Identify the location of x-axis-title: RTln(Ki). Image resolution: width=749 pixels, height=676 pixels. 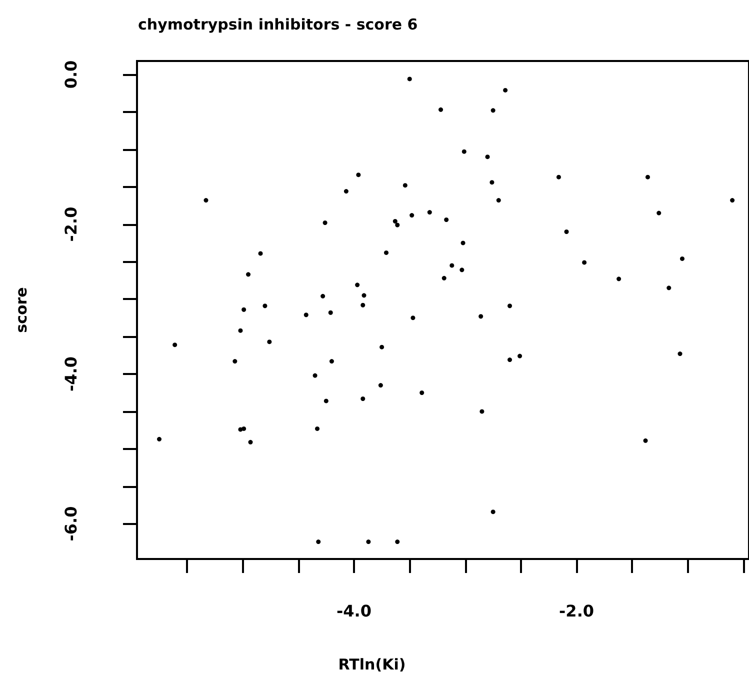
(372, 665).